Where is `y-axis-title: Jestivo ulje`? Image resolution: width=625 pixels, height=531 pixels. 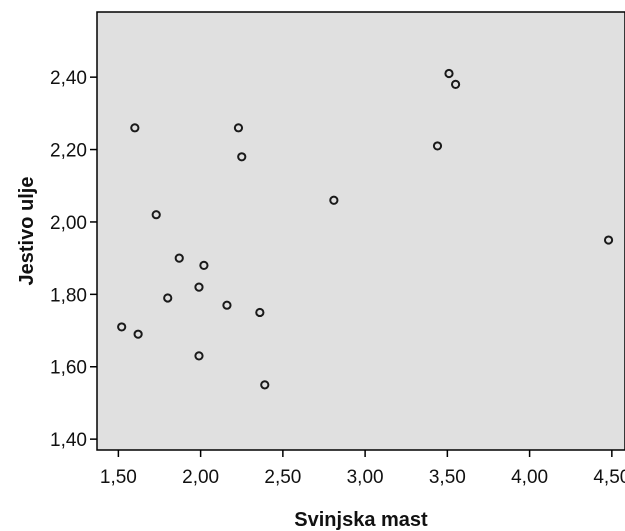
y-axis-title: Jestivo ulje is located at coordinates (27, 231).